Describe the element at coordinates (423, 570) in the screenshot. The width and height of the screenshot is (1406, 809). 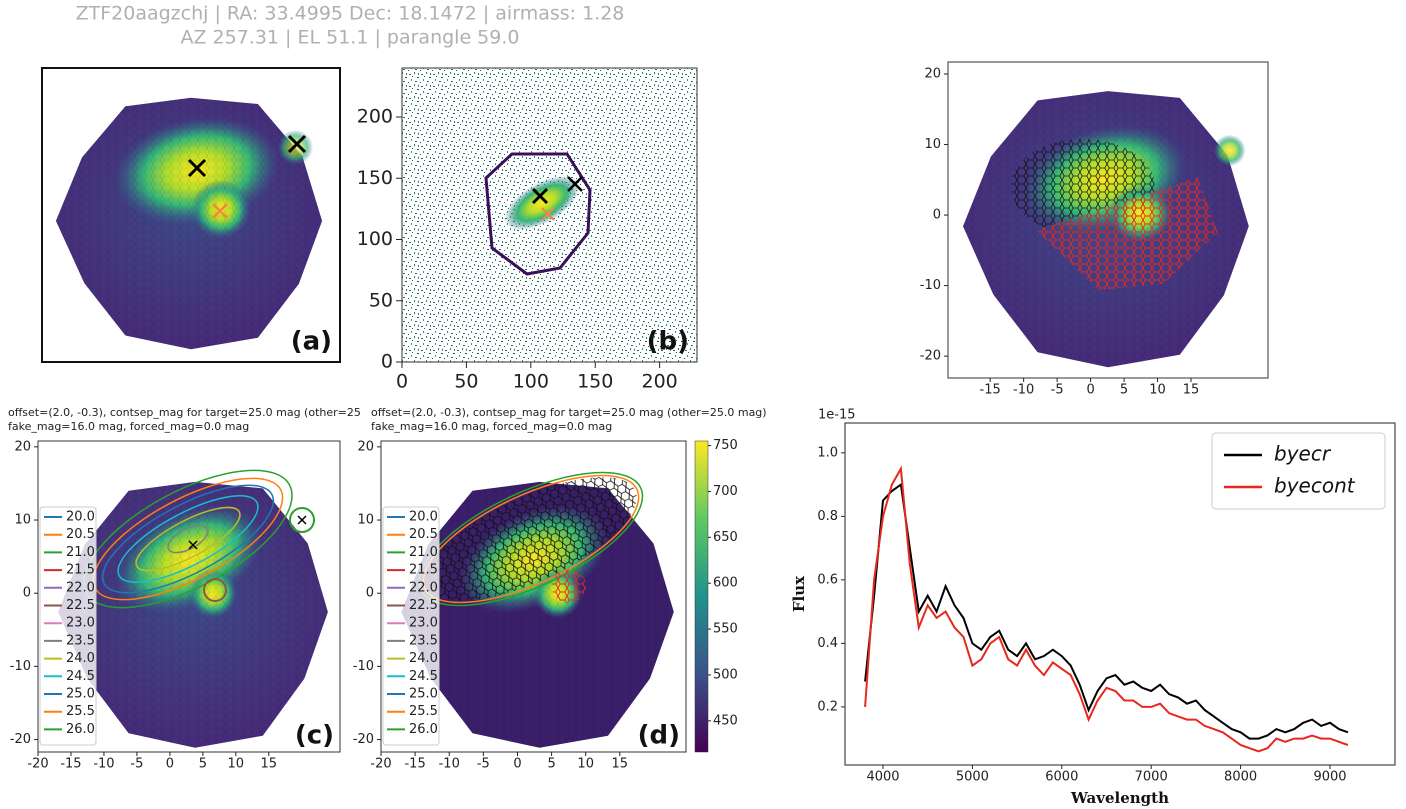
I see `legend-label: 21.5` at that location.